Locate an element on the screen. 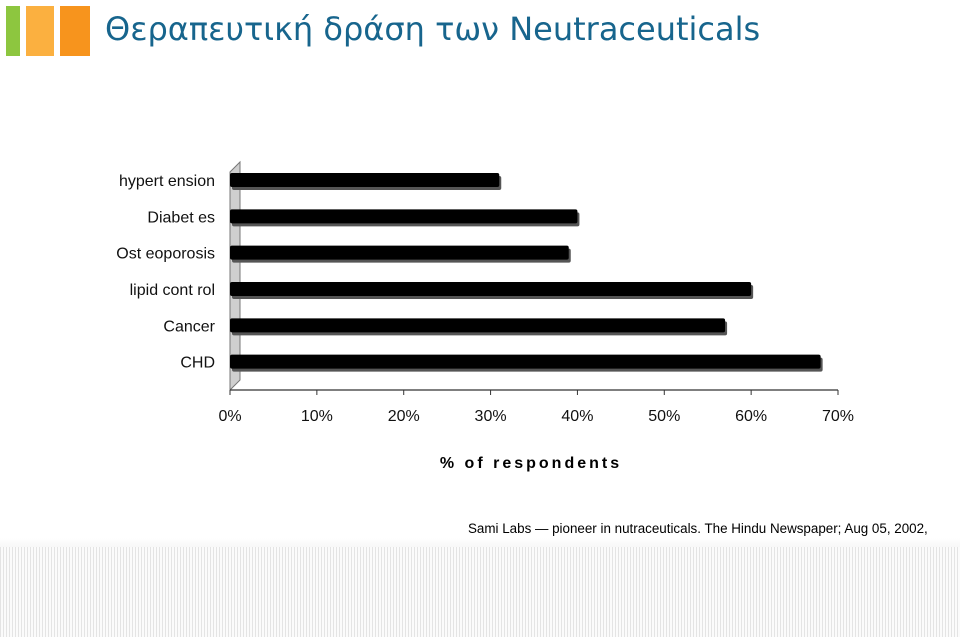  x-tick-label: 60% is located at coordinates (751, 416).